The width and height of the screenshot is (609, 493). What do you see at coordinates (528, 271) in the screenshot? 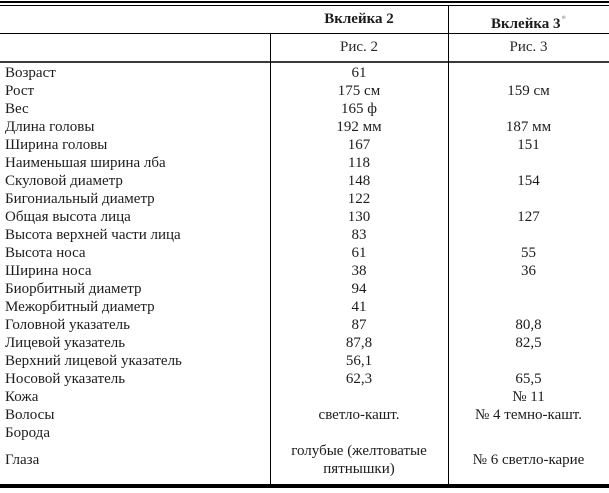
I see `value-col3: 36` at bounding box center [528, 271].